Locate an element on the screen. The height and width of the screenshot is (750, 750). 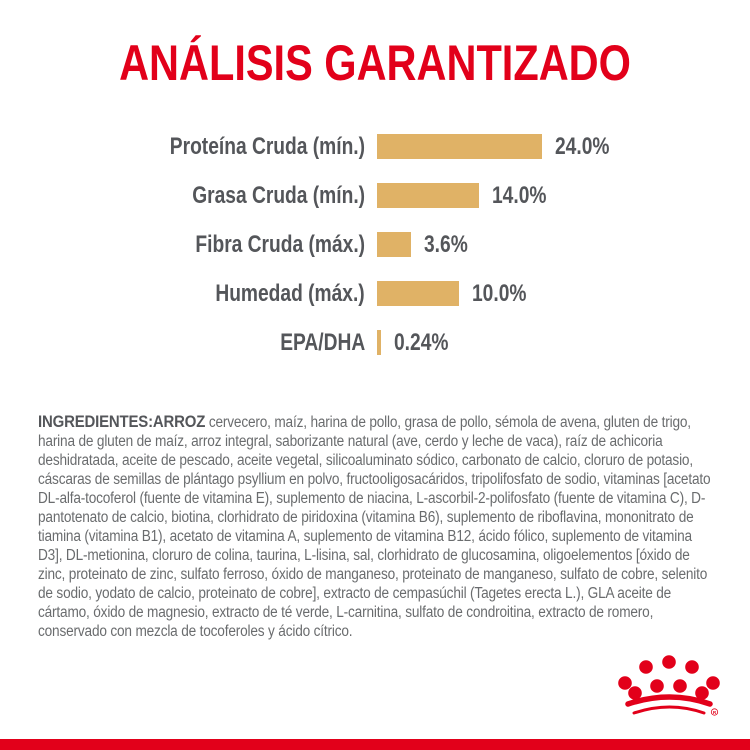
bar-label: Proteína Cruda (mín.) is located at coordinates (267, 146).